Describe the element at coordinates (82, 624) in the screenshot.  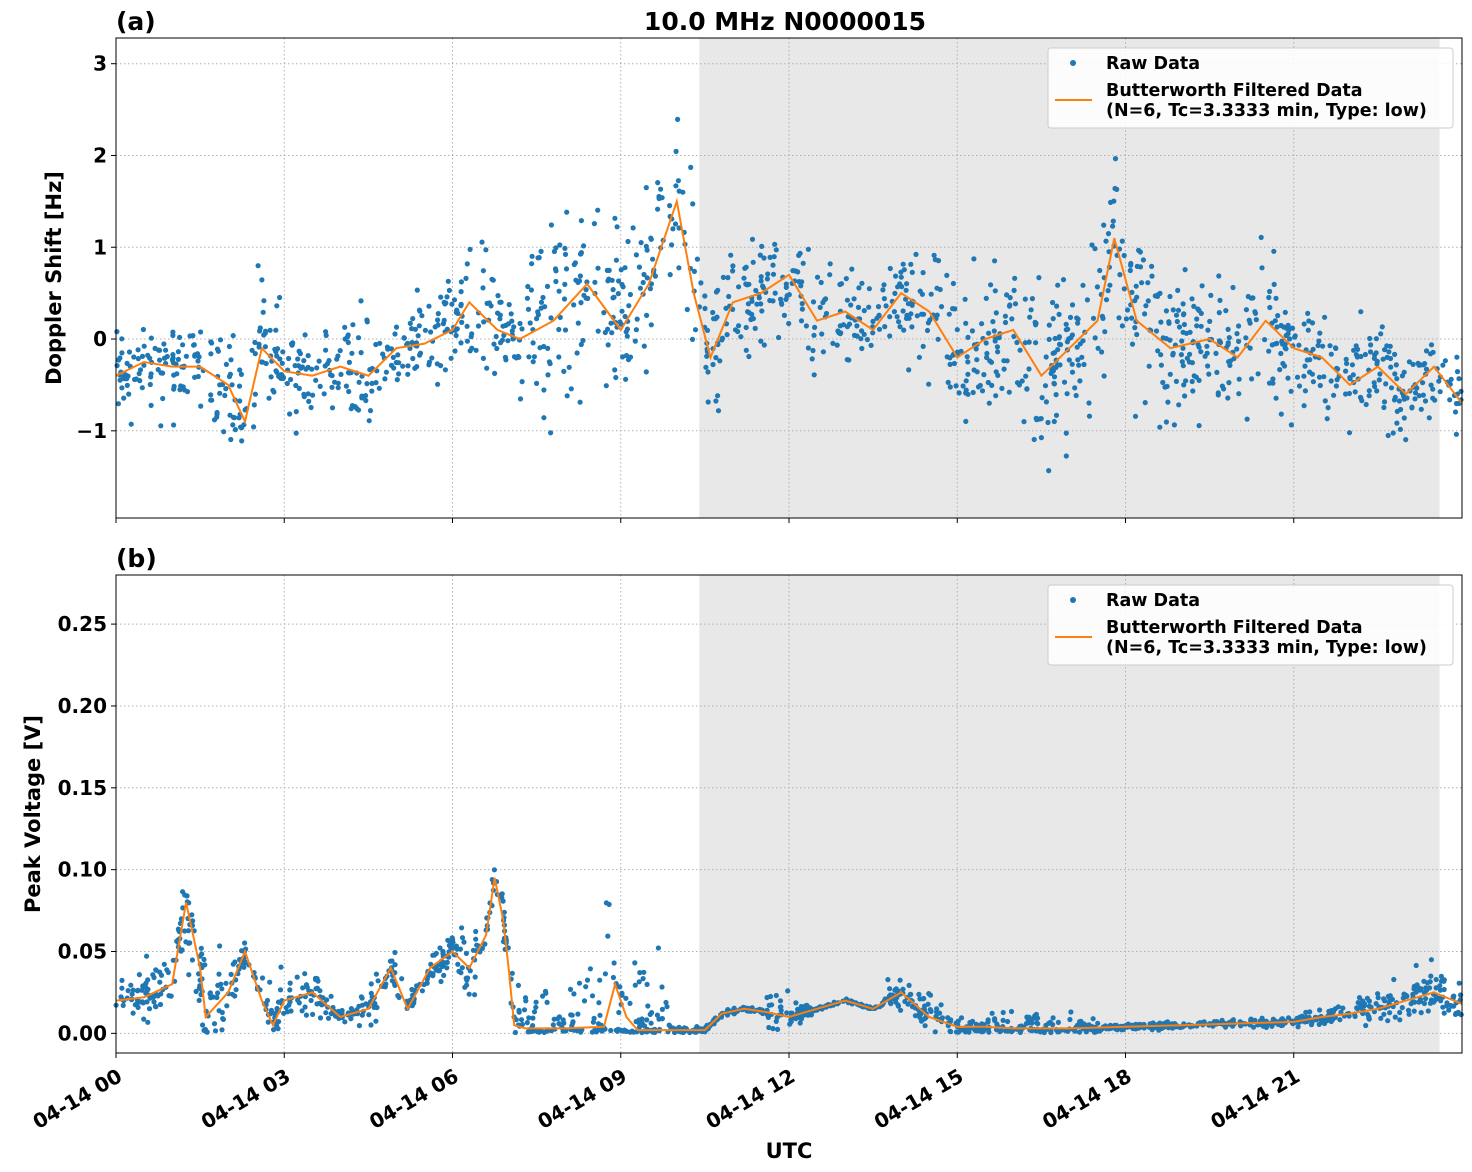
I see `y-tick-label: 0.25` at that location.